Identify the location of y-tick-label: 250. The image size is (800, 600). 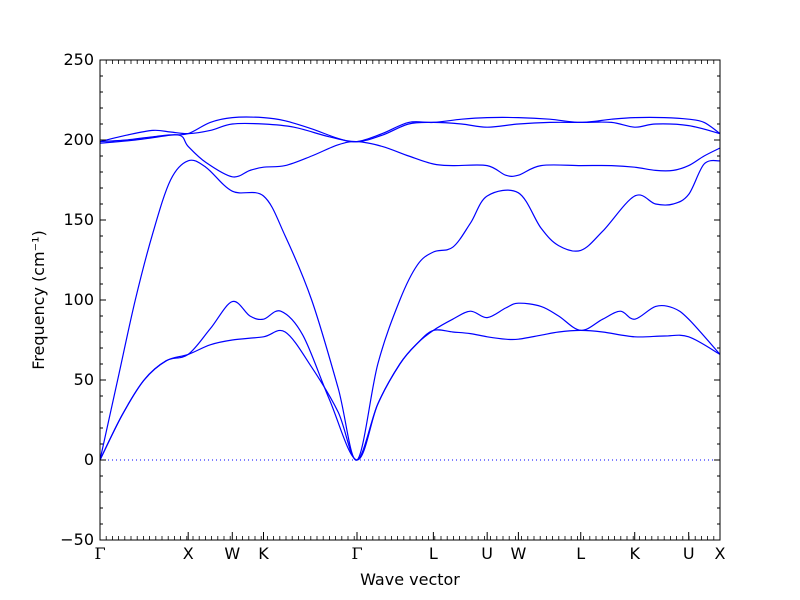
(78, 59).